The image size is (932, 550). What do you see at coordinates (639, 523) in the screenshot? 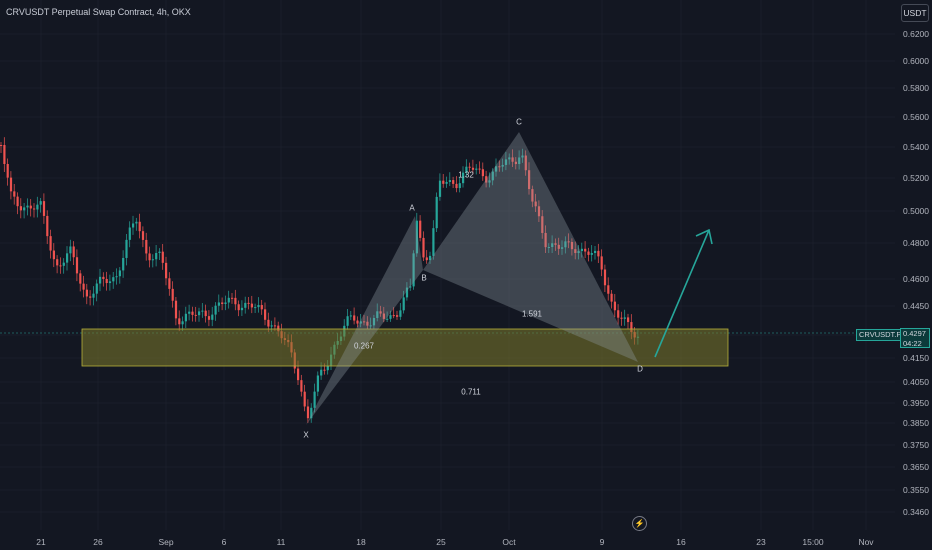
I see `lightning-icon: ⚡` at bounding box center [639, 523].